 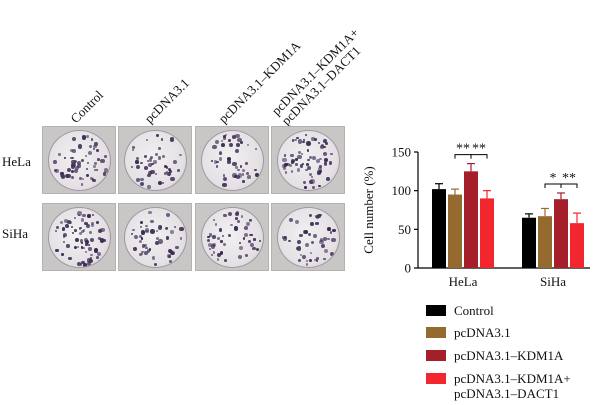 I want to click on culture-plate, so click(x=155, y=160).